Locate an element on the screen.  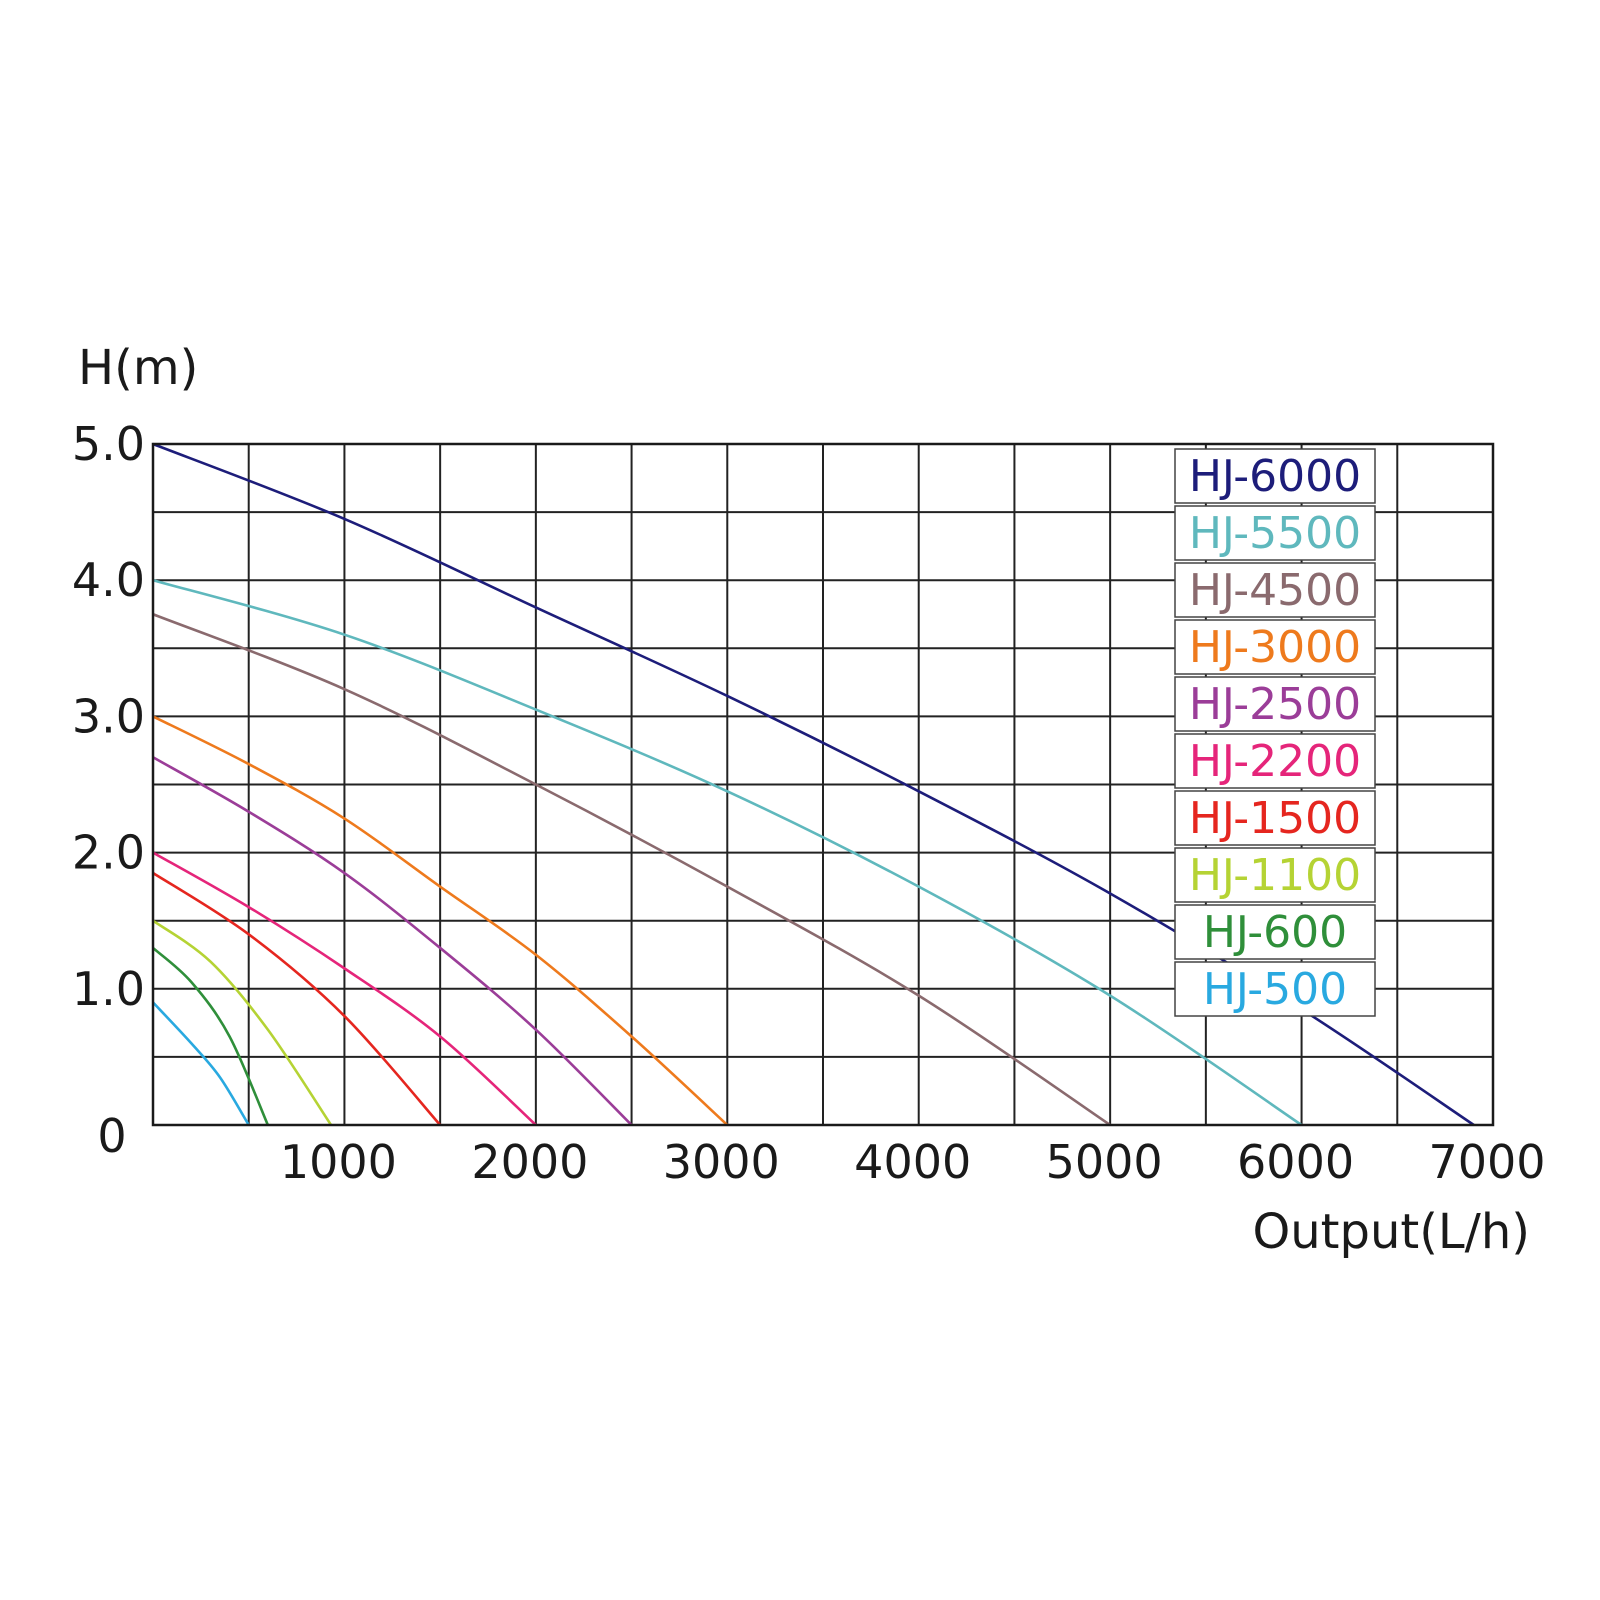
y-tick-label: 4.0 is located at coordinates (108, 580).